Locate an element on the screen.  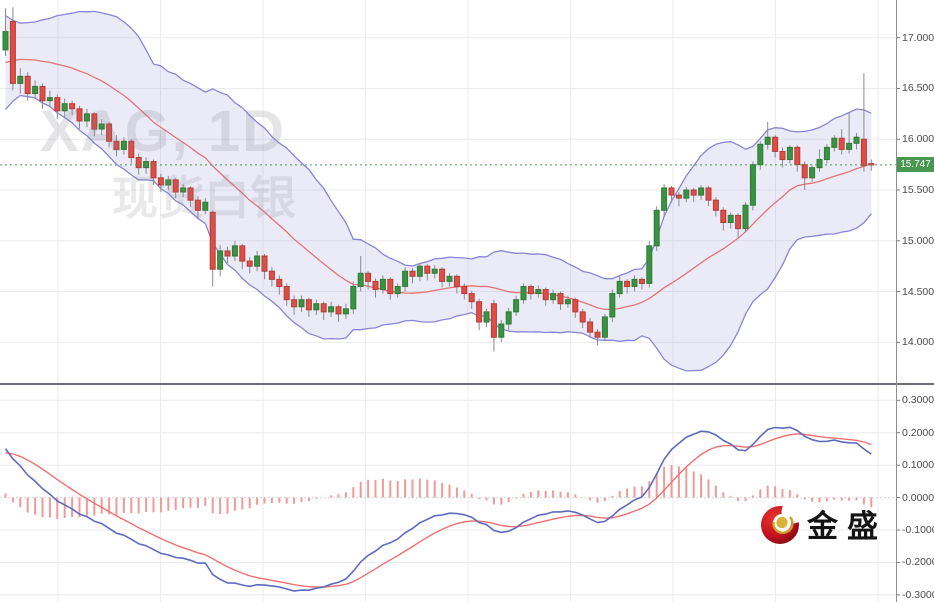
brand-logo: 金盛 is located at coordinates (823, 523).